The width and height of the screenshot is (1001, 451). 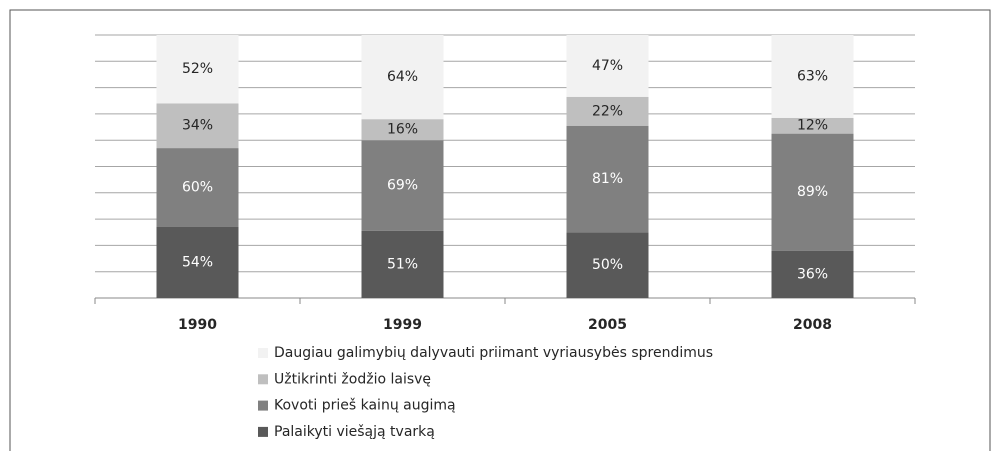 I want to click on value-label: 63%, so click(x=812, y=76).